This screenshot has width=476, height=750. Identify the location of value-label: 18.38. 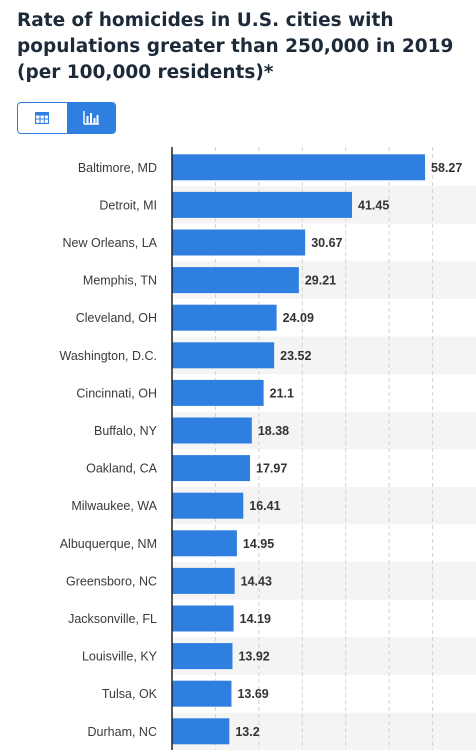
(273, 431).